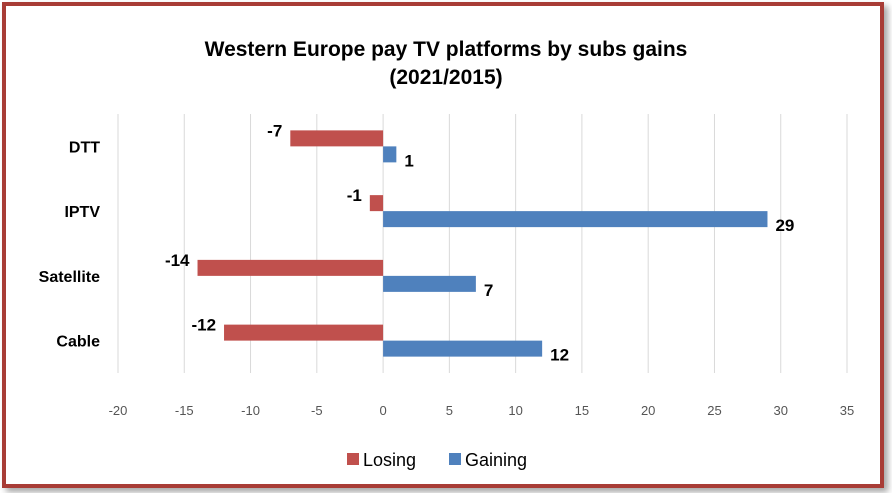  What do you see at coordinates (84, 147) in the screenshot?
I see `category-label: DTT` at bounding box center [84, 147].